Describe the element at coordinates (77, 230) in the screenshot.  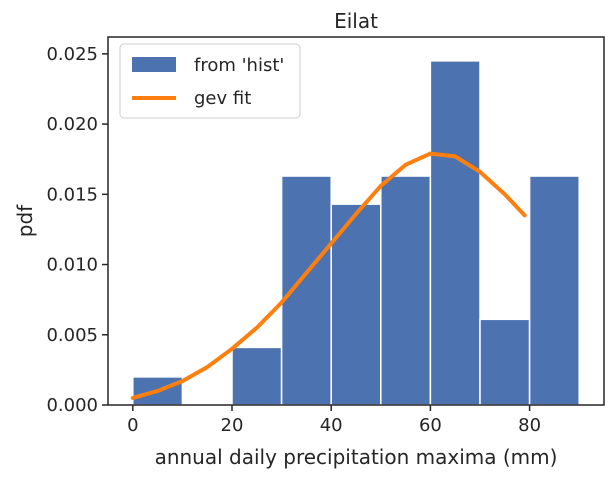
I see `y-axis-ticks: 0.000 0.005 0.010 0.015 0.020 0.025` at that location.